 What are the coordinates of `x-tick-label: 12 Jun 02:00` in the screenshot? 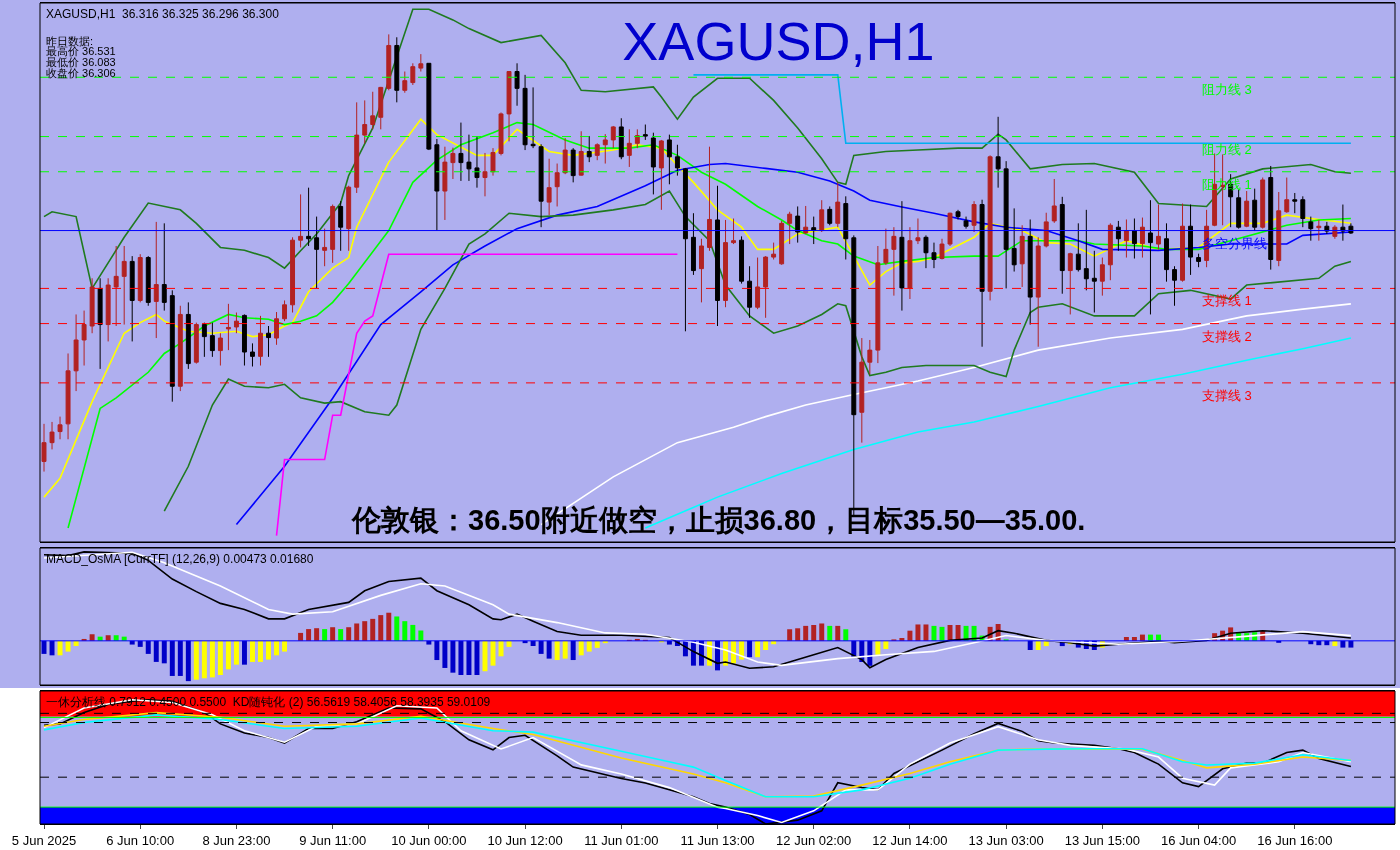 It's located at (814, 840).